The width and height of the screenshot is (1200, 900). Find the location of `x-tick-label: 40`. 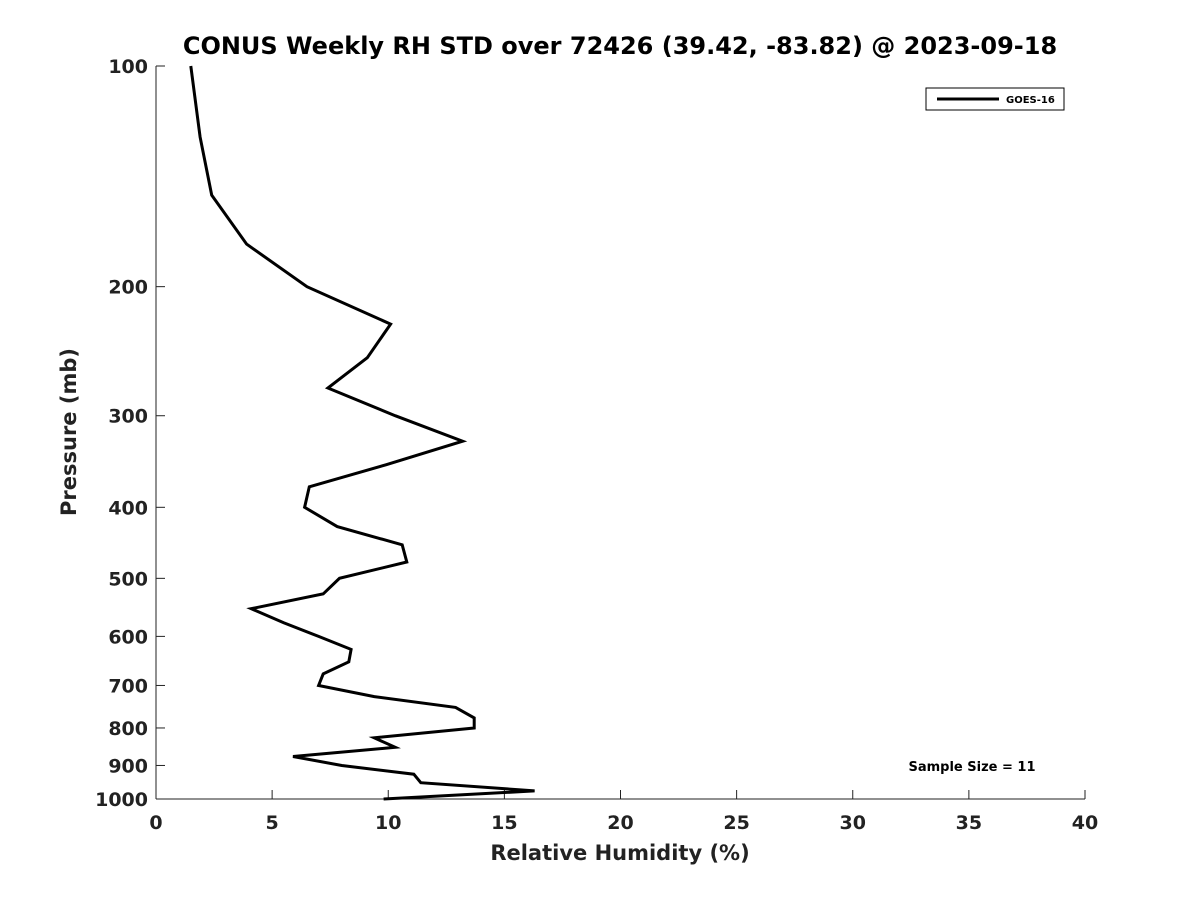

x-tick-label: 40 is located at coordinates (1085, 823).